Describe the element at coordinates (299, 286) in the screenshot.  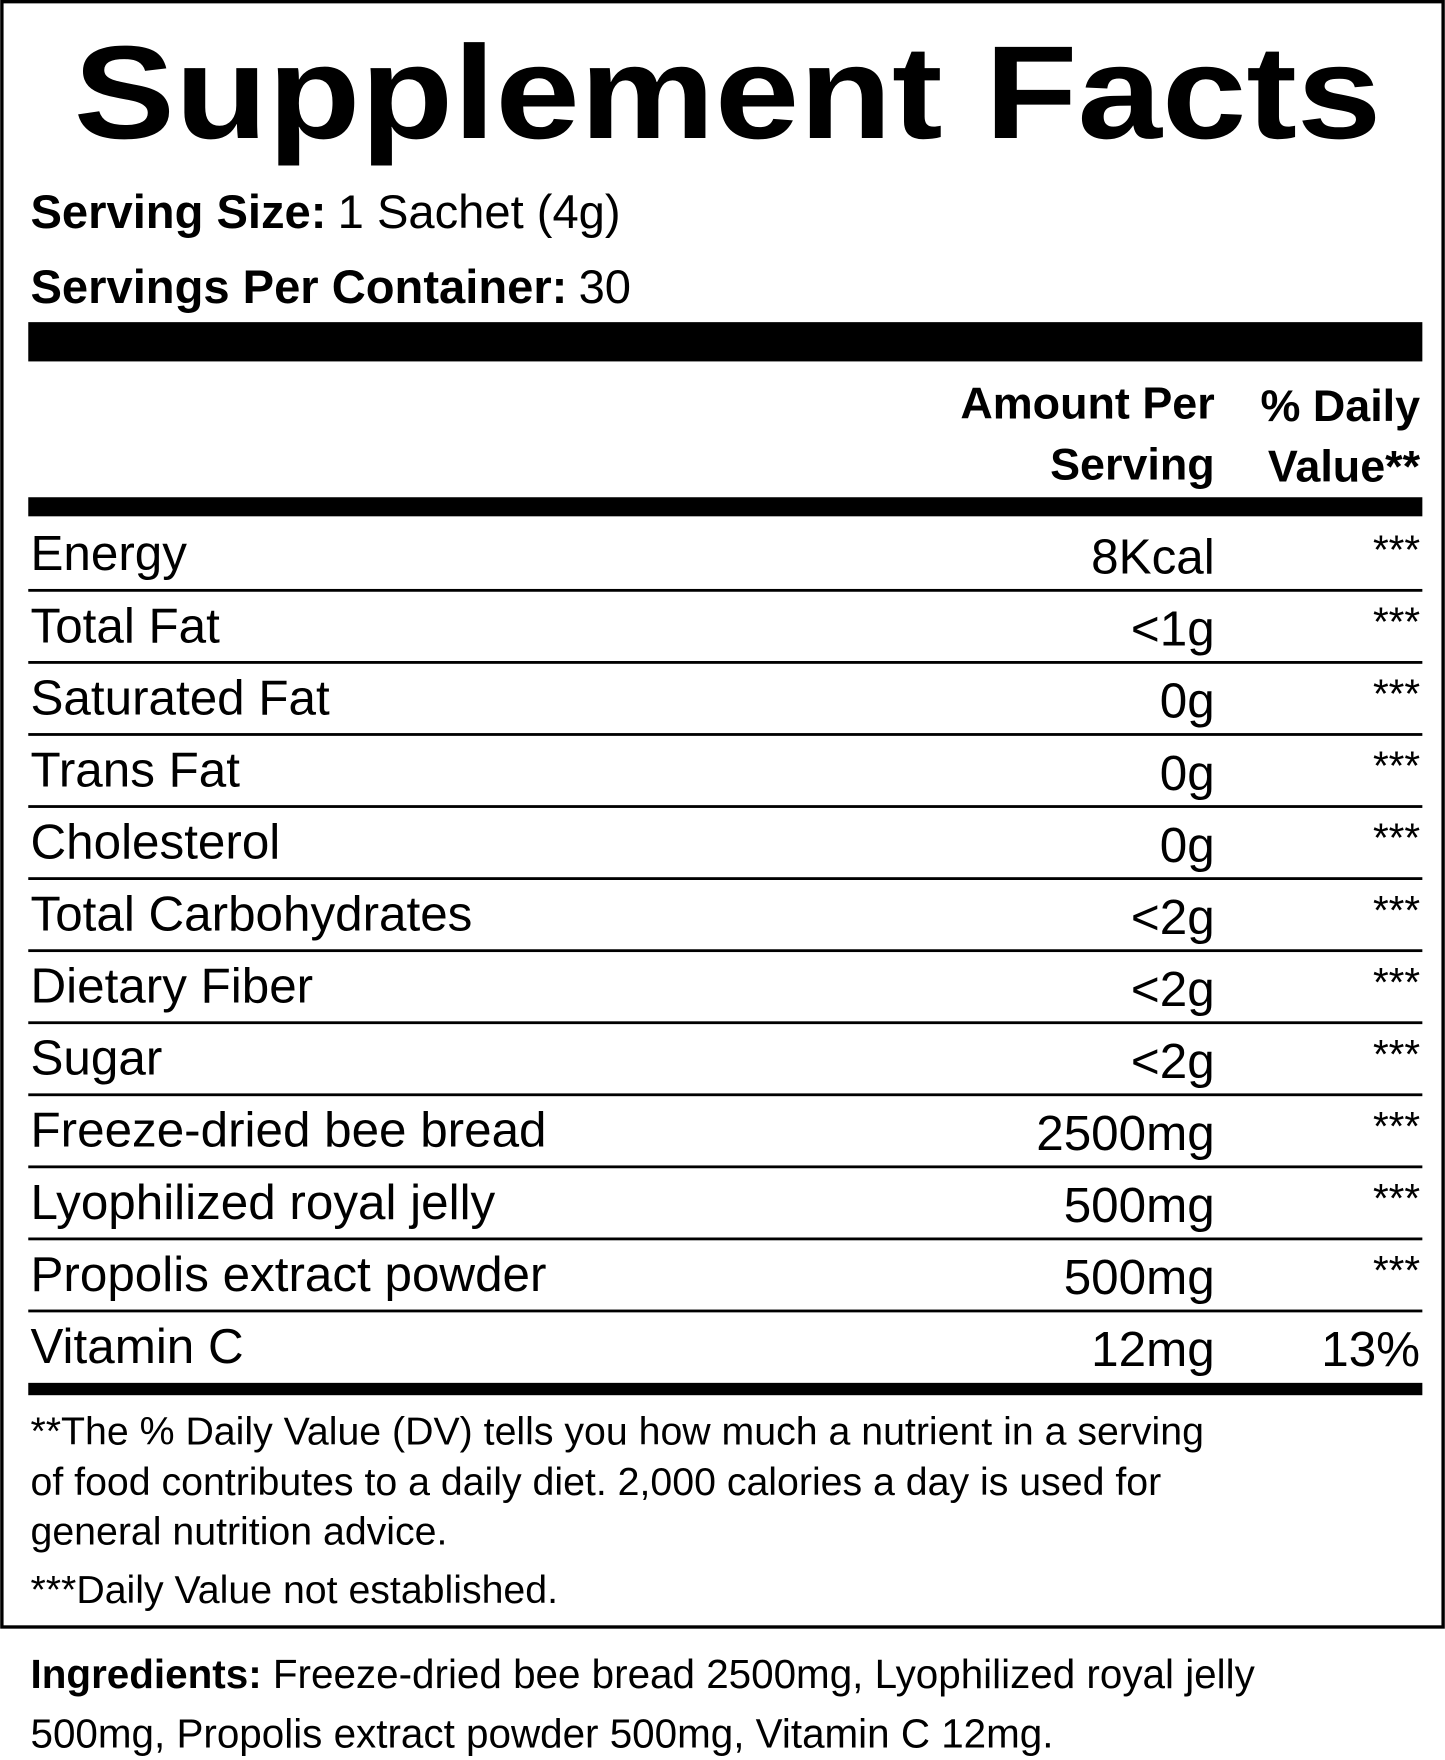
I see `servings-label: Servings Per Container:` at that location.